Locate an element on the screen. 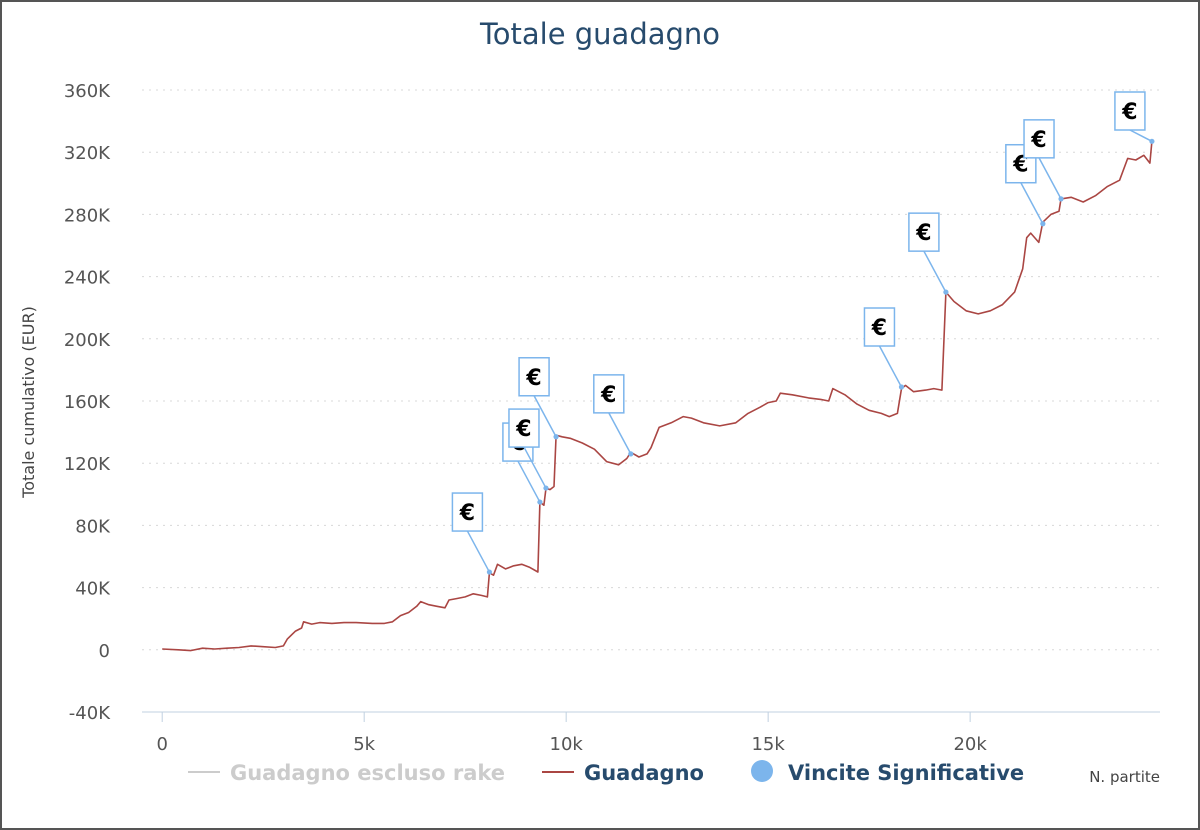 This screenshot has height=830, width=1200. legend-item: Guadagno escluso rake is located at coordinates (346, 773).